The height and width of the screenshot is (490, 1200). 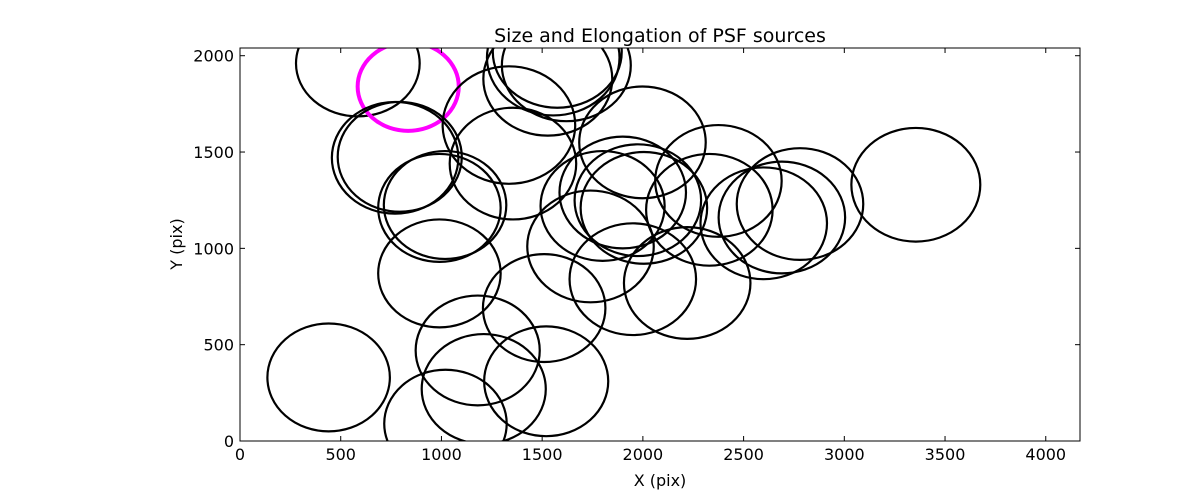 I want to click on x-tick-label: 3500, so click(x=945, y=454).